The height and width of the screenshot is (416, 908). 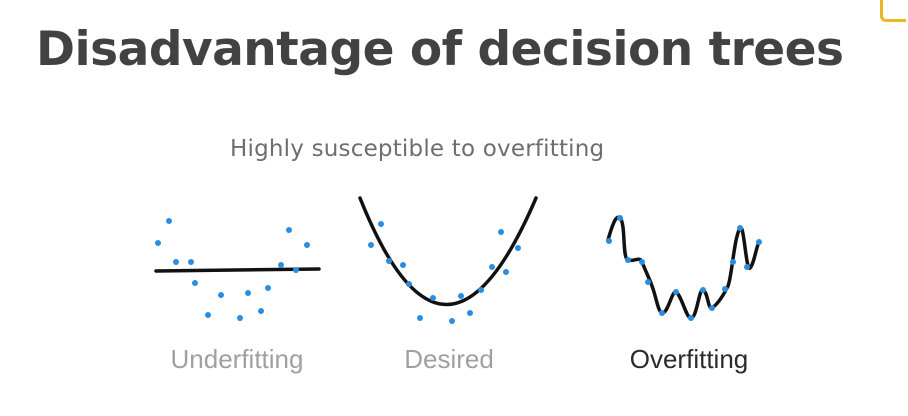 I want to click on underfitting-points, so click(x=232, y=269).